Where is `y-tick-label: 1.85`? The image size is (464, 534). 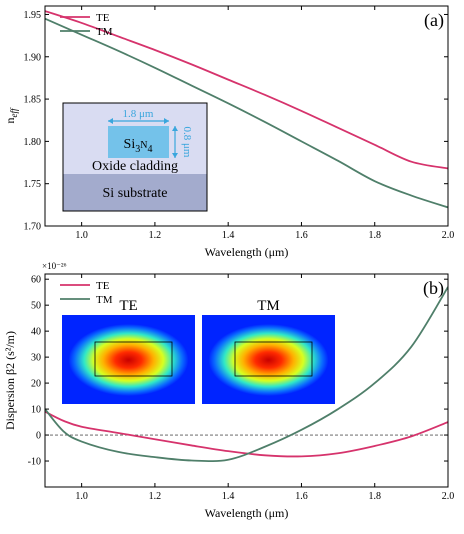 y-tick-label: 1.85 is located at coordinates (33, 100).